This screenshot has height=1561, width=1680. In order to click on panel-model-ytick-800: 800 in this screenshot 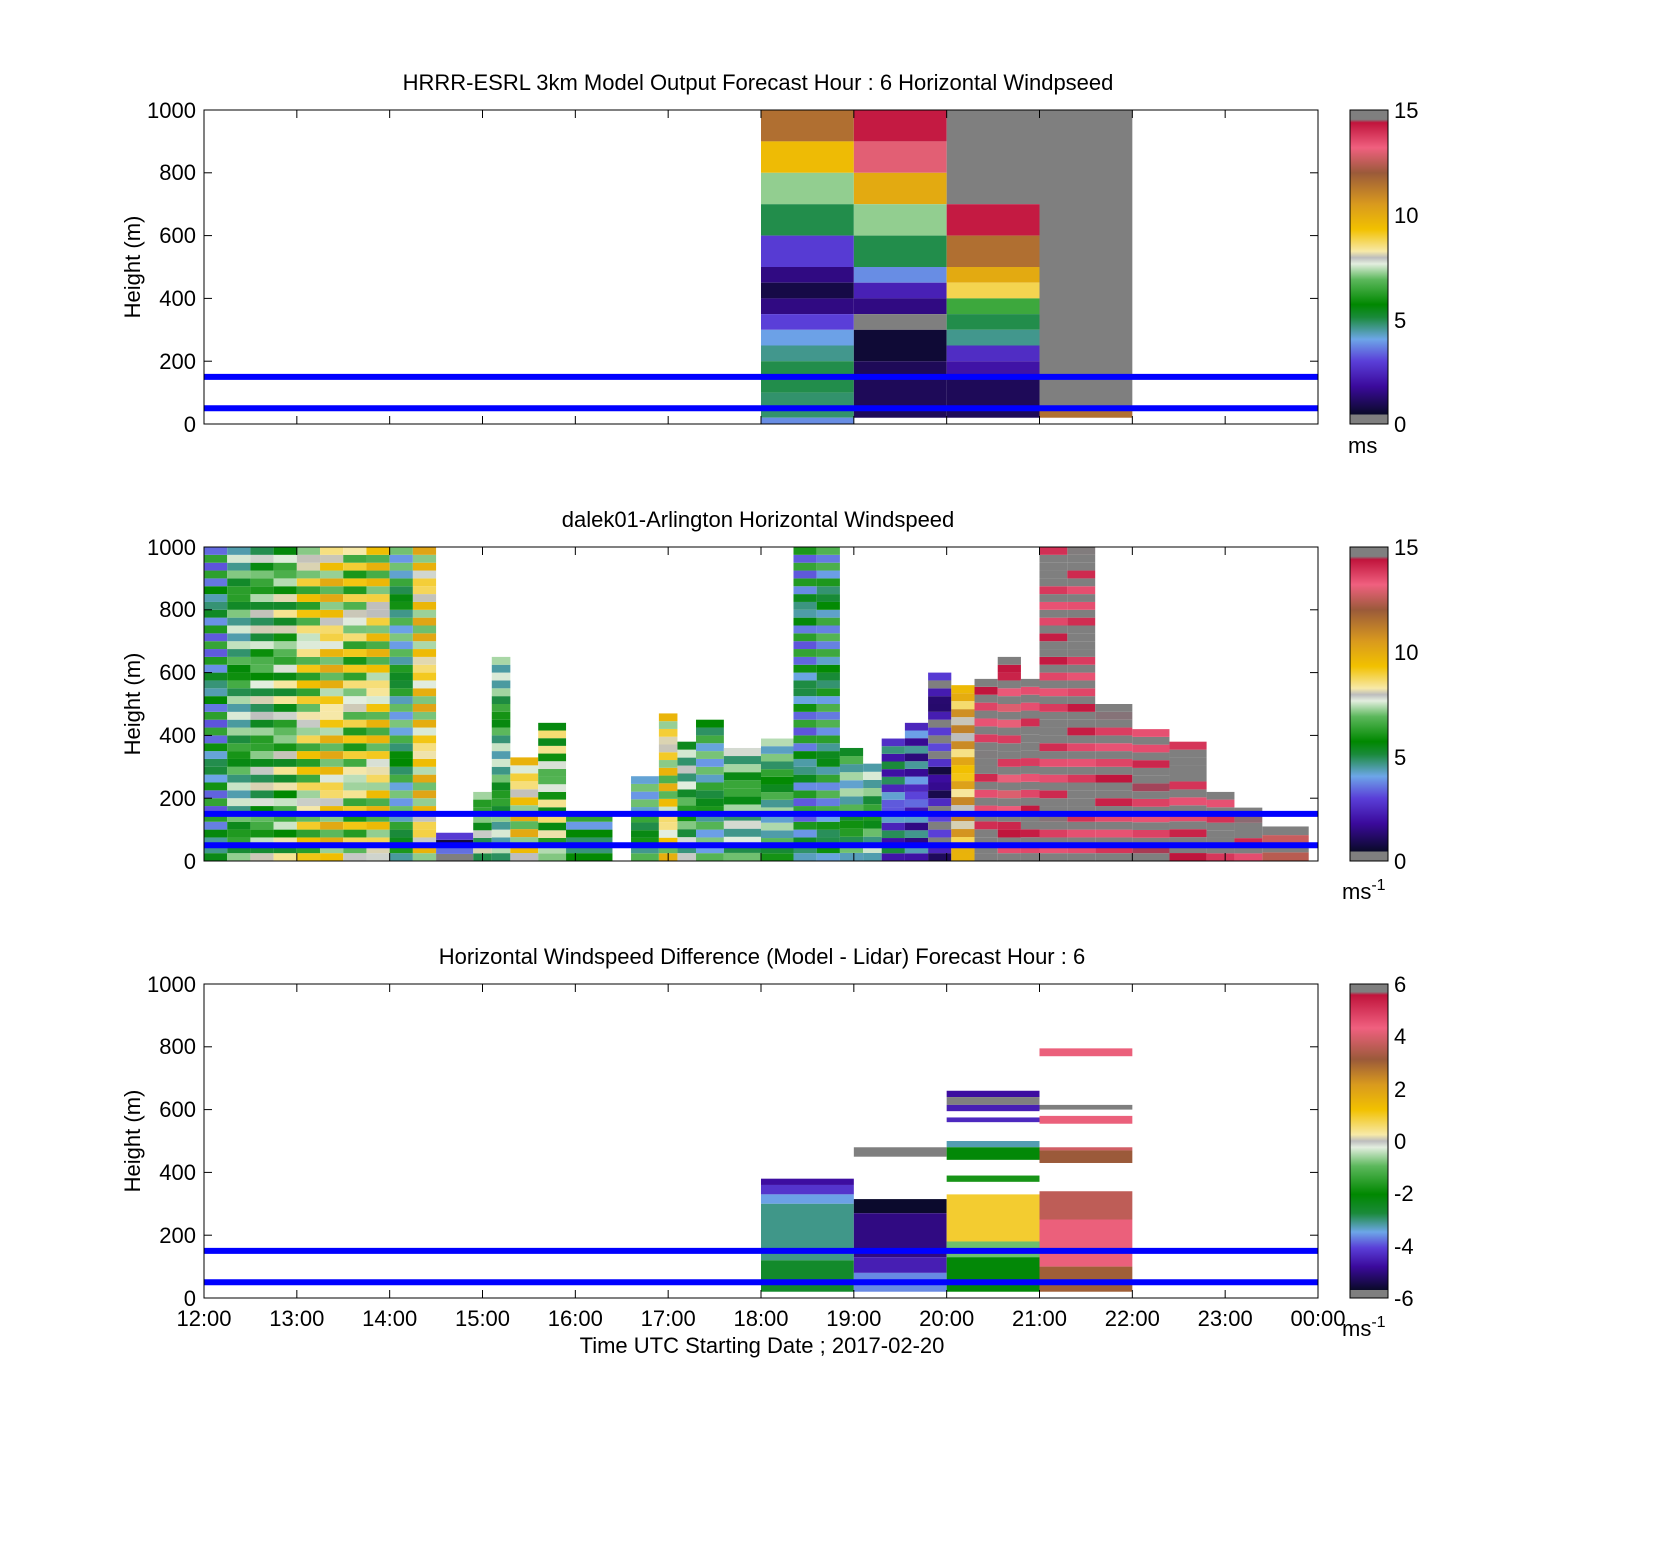, I will do `click(177, 172)`.